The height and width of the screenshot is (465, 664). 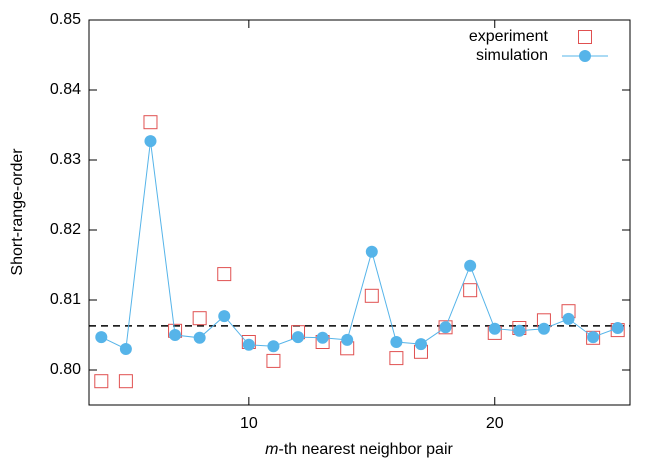 What do you see at coordinates (17, 212) in the screenshot?
I see `y-axis-label: Short-range-order` at bounding box center [17, 212].